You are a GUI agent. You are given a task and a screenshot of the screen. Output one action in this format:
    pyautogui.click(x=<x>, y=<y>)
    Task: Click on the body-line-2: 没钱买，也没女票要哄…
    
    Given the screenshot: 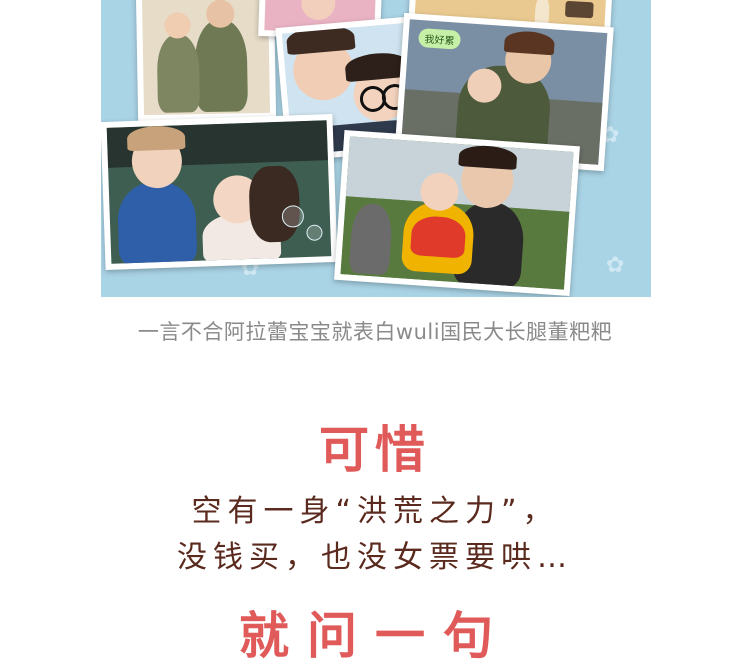 What is the action you would take?
    pyautogui.click(x=375, y=557)
    